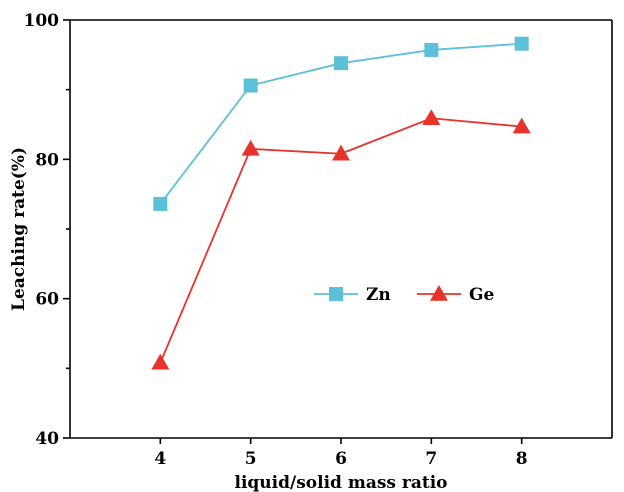 Image resolution: width=624 pixels, height=492 pixels. I want to click on legend-marker-zn, so click(336, 294).